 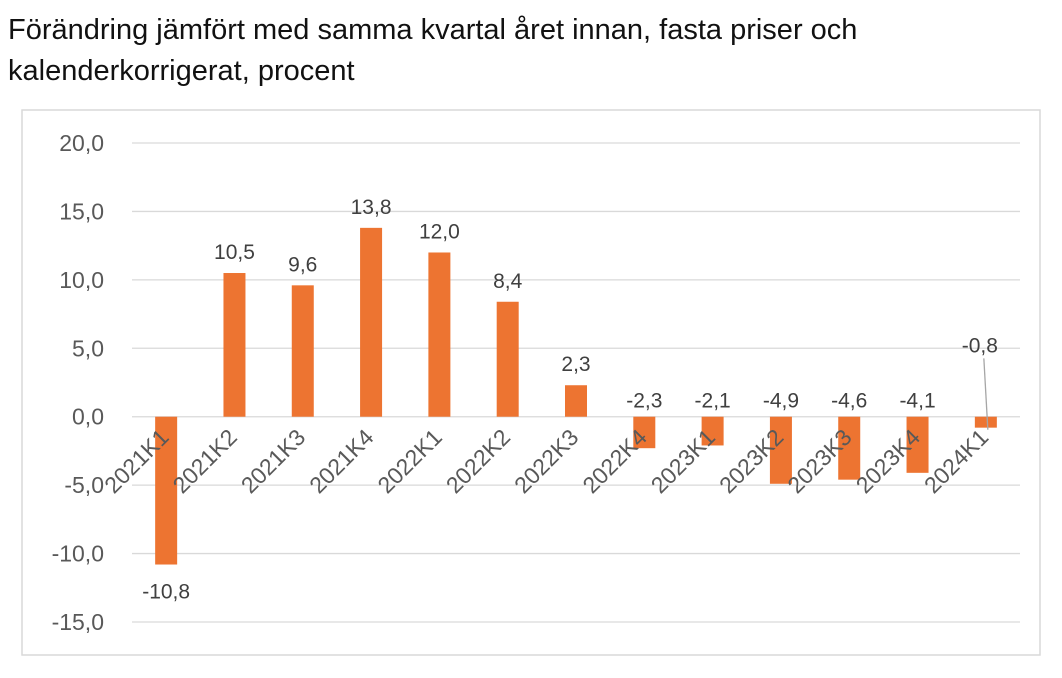 I want to click on data-label: -2,3, so click(x=644, y=401).